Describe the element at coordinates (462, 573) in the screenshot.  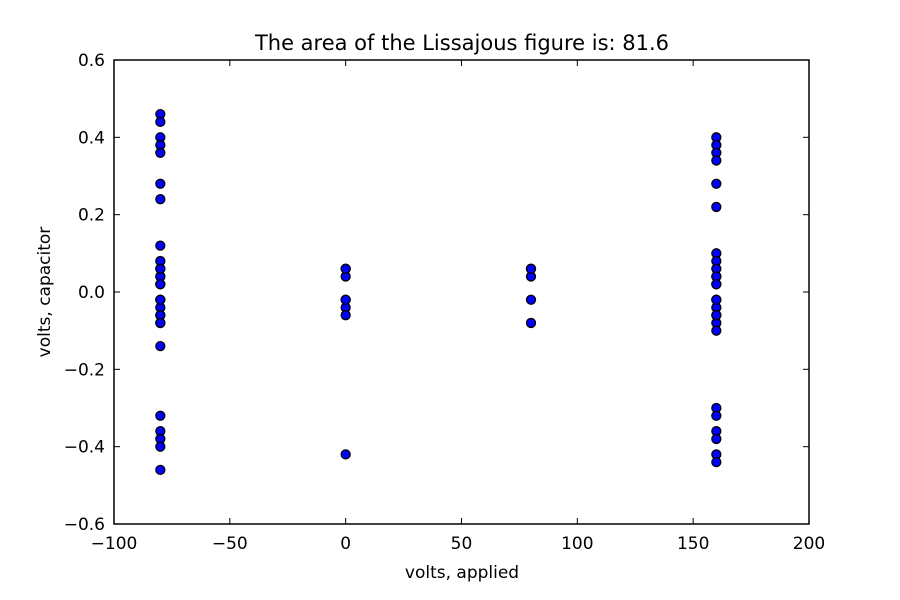
I see `x-axis-label: volts, applied` at that location.